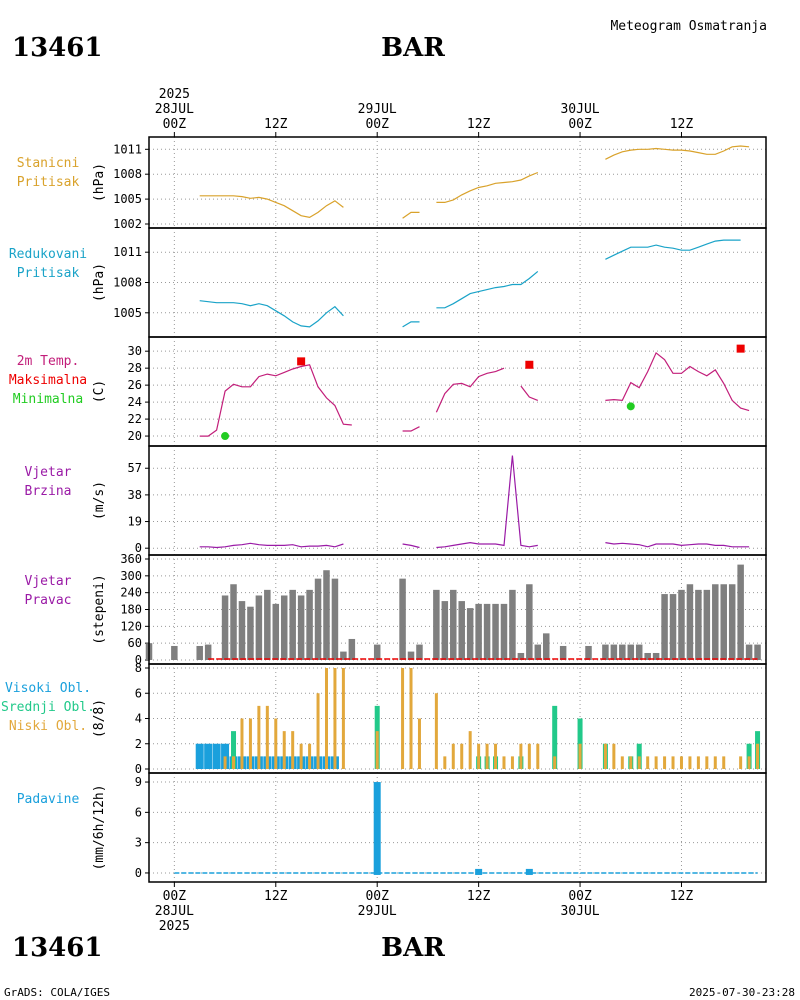  Describe the element at coordinates (174, 94) in the screenshot. I see `top-time-label: 2025` at that location.